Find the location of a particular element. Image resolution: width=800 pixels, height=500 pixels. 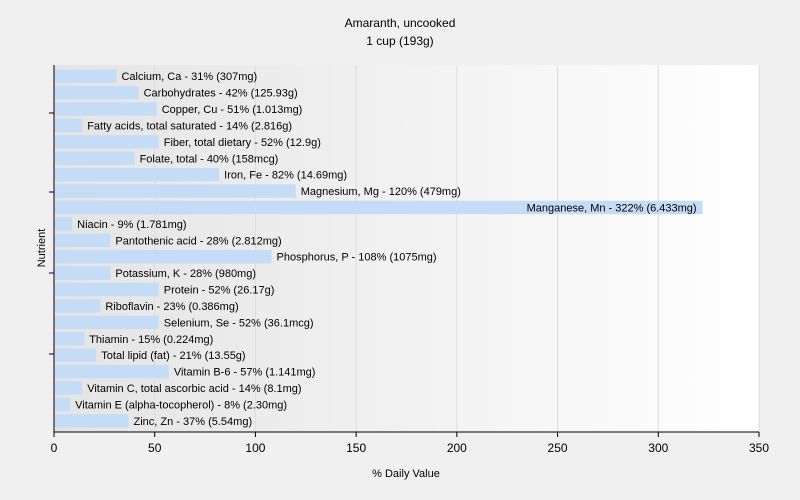

bar-label: Pantothenic acid - 28% (2.812mg) is located at coordinates (198, 241).